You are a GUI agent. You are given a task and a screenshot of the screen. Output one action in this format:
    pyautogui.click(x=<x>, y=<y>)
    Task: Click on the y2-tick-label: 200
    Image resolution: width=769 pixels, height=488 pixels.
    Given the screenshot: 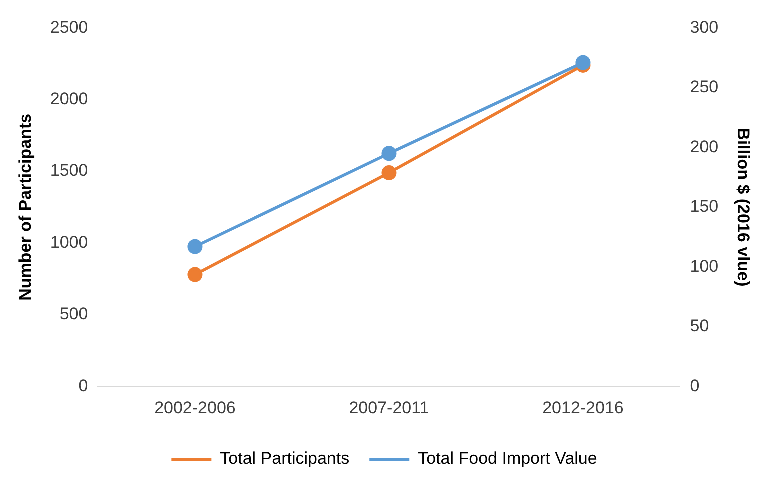 What is the action you would take?
    pyautogui.click(x=704, y=146)
    